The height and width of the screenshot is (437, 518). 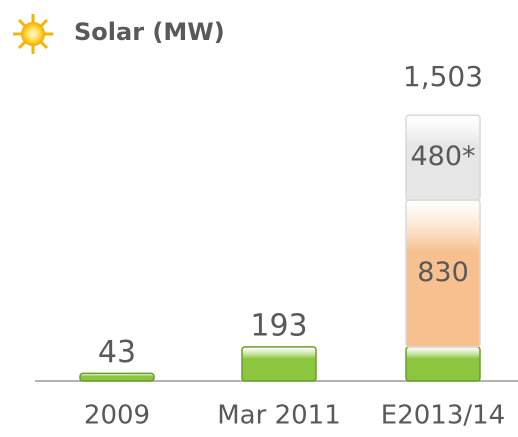 What do you see at coordinates (149, 32) in the screenshot?
I see `chart-title: Solar (MW)` at bounding box center [149, 32].